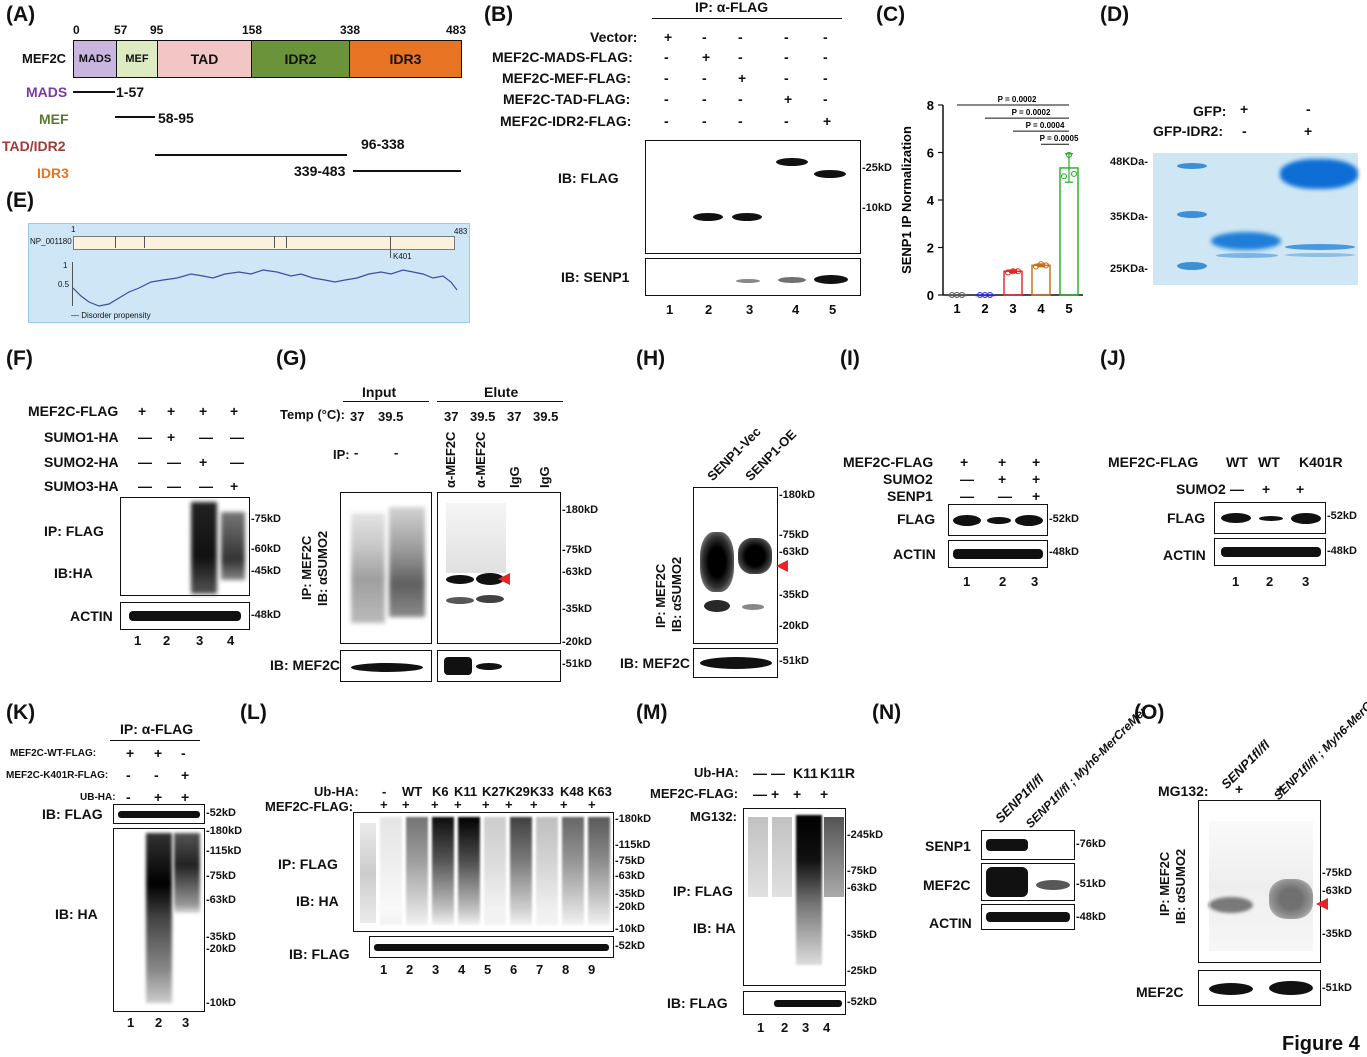 Image resolution: width=1367 pixels, height=1057 pixels. I want to click on mw-marker: -52kD, so click(630, 946).